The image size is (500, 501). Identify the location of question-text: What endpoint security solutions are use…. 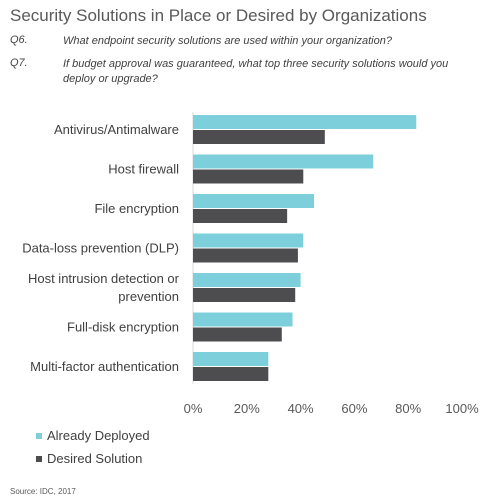
(227, 41).